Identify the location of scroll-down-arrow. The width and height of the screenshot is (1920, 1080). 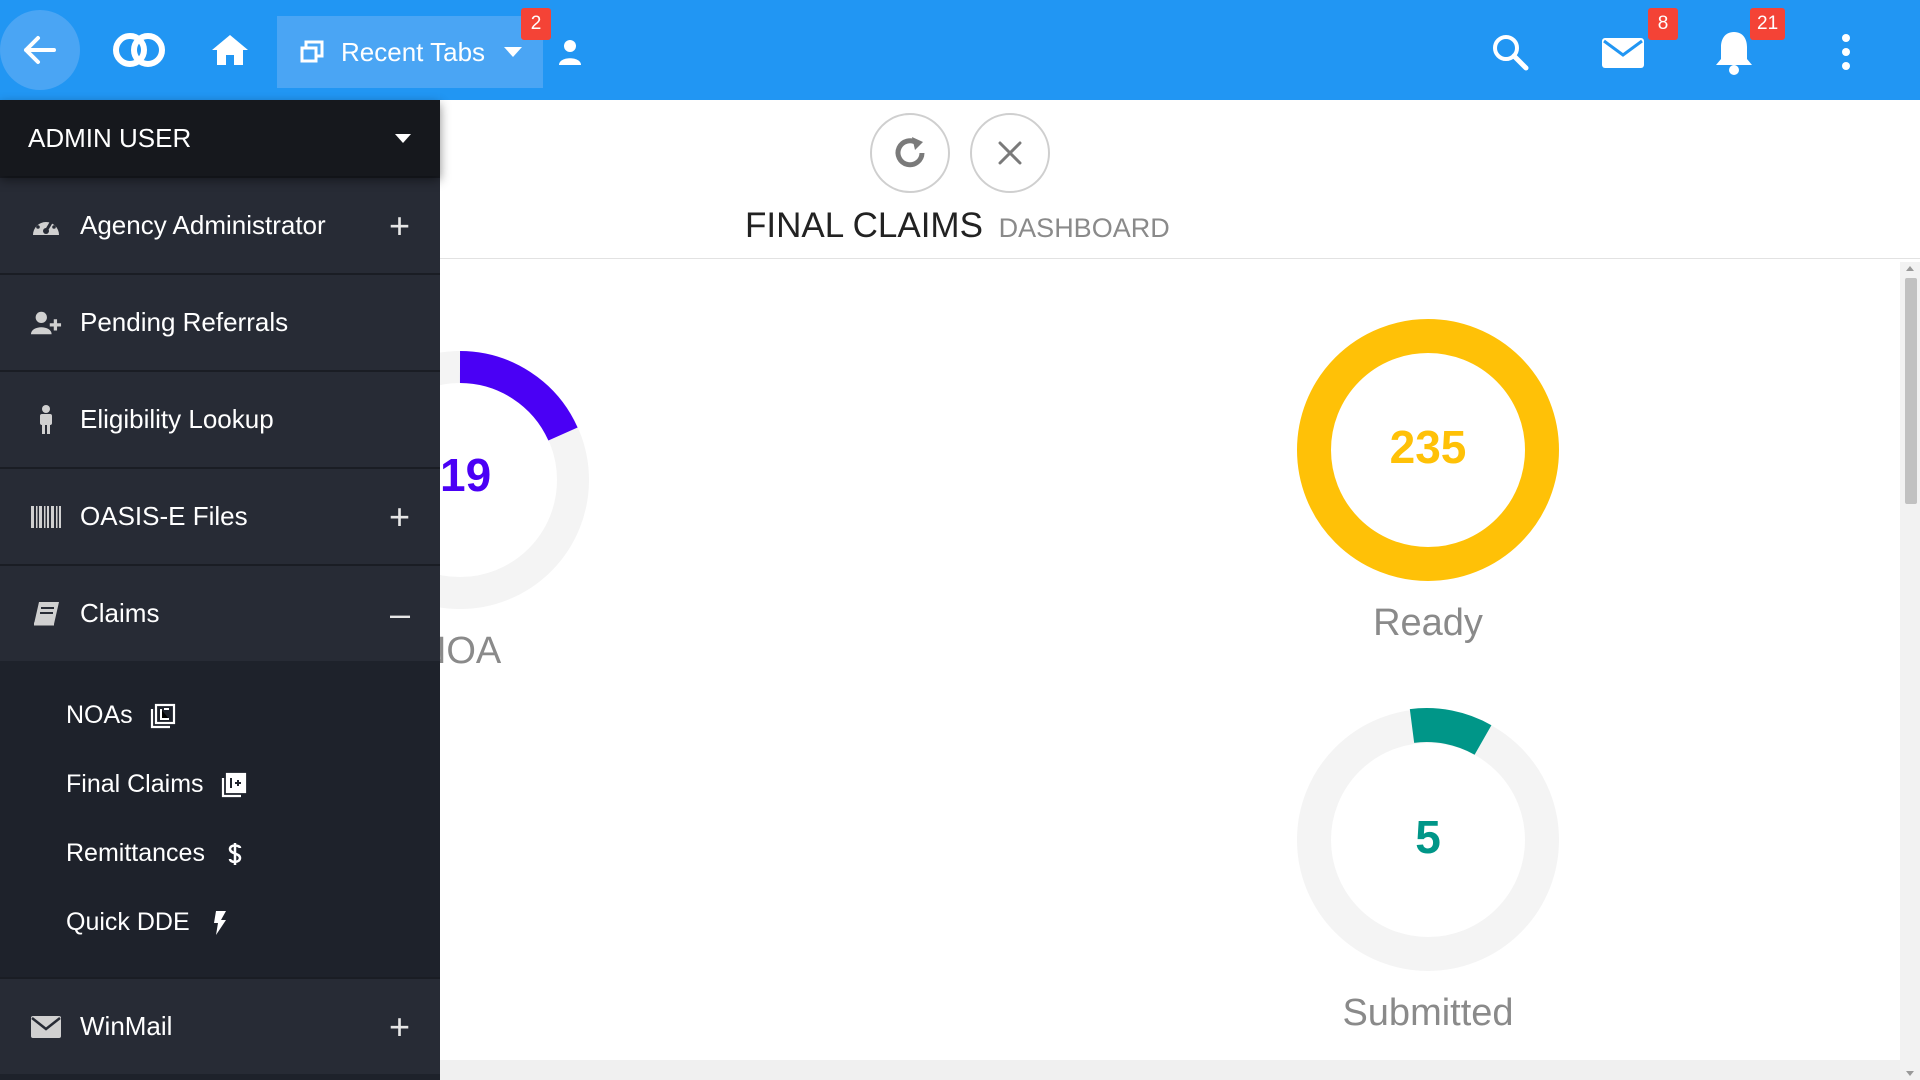
(1910, 1073).